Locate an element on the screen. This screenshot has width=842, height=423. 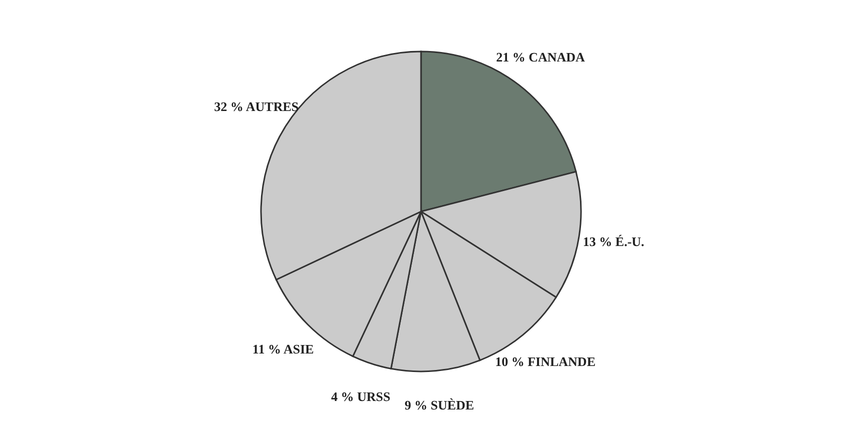
slice-label: 9 % SUÈDE is located at coordinates (439, 405).